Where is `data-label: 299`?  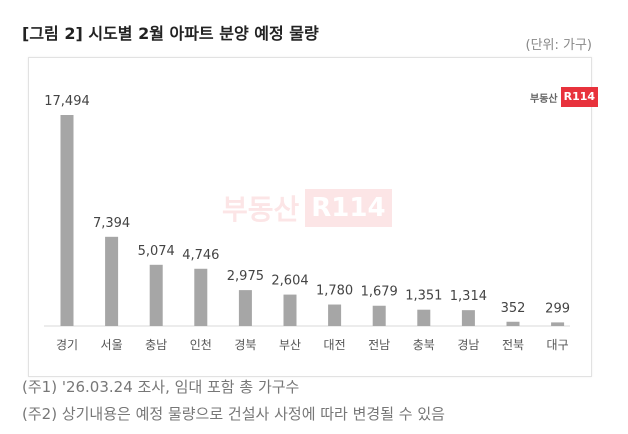
data-label: 299 is located at coordinates (557, 308).